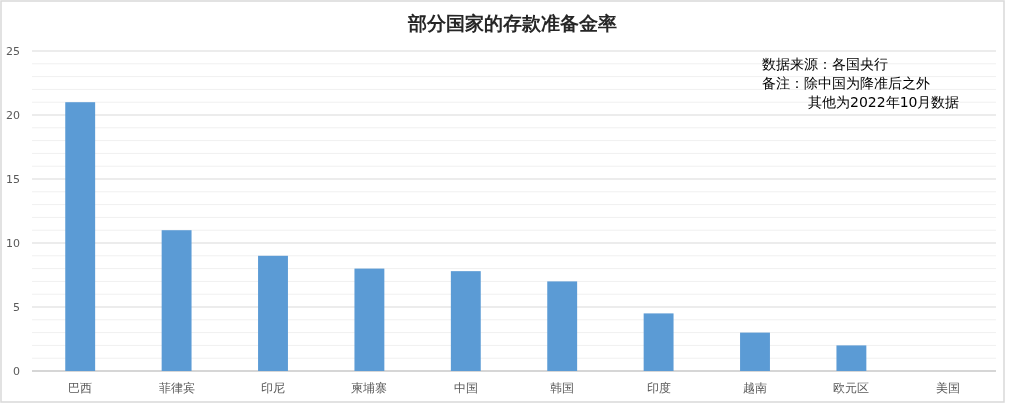 This screenshot has height=404, width=1009. Describe the element at coordinates (369, 388) in the screenshot. I see `x-tick-label: 柬埔寨` at that location.